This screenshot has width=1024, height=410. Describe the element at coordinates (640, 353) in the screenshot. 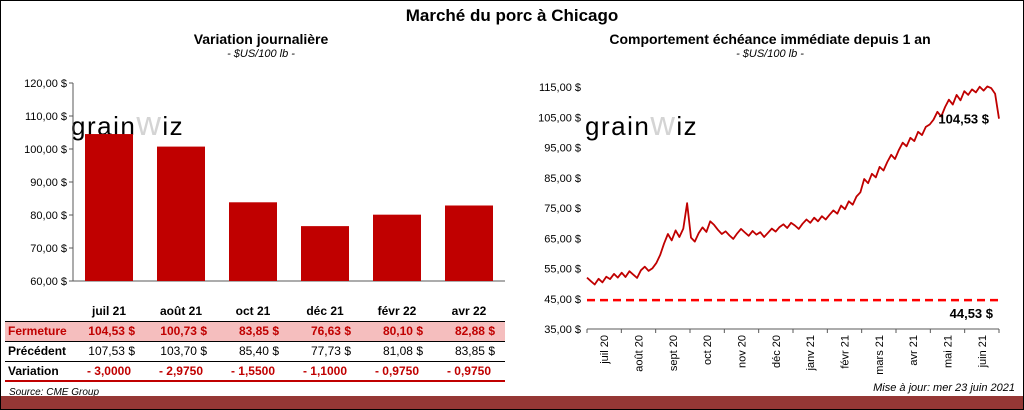

I see `x-axis-tick-label: août 20` at that location.